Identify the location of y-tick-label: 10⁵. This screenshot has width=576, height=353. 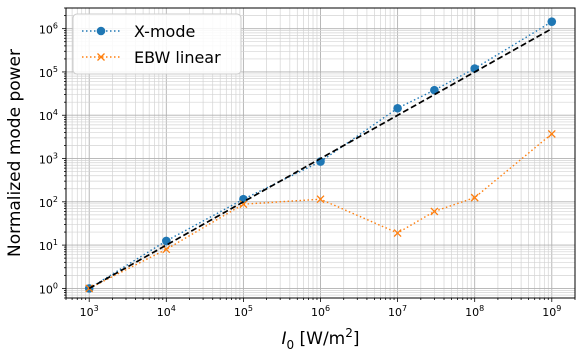
(48, 72).